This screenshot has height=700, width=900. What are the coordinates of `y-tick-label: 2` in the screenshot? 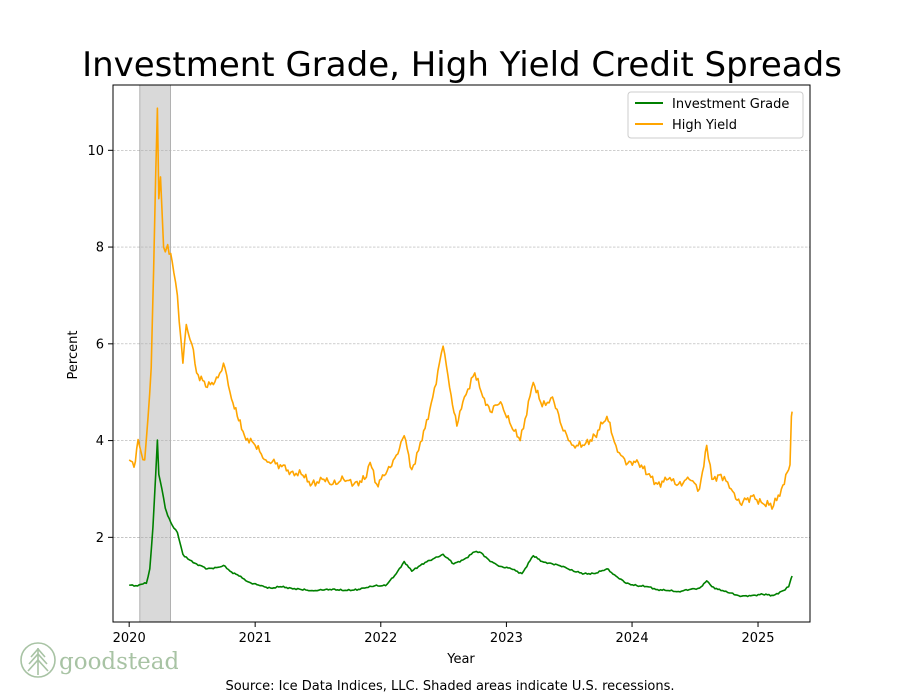 It's located at (100, 538).